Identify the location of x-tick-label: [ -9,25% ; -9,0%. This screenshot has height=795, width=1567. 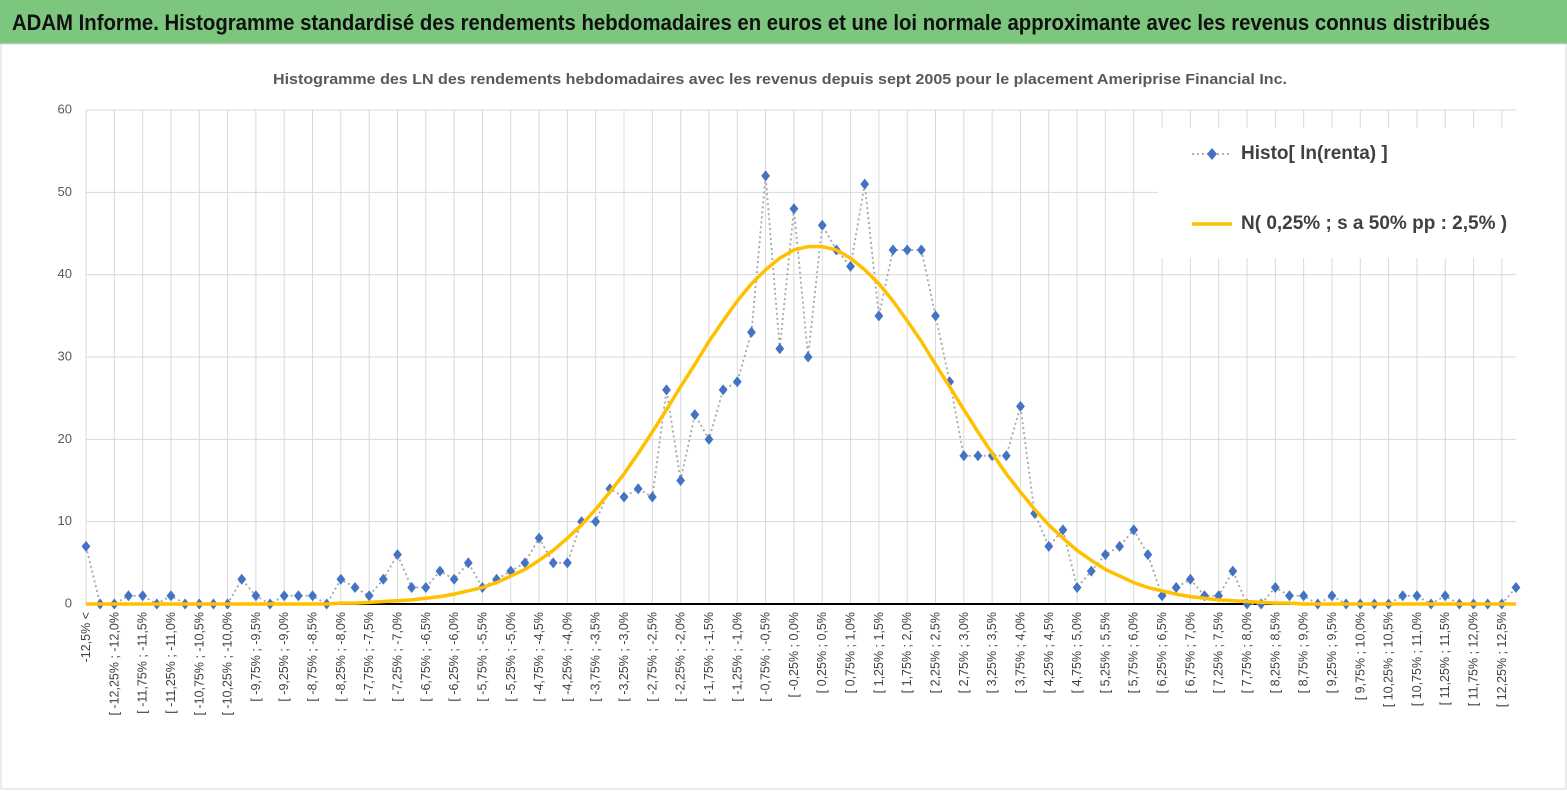
(284, 657).